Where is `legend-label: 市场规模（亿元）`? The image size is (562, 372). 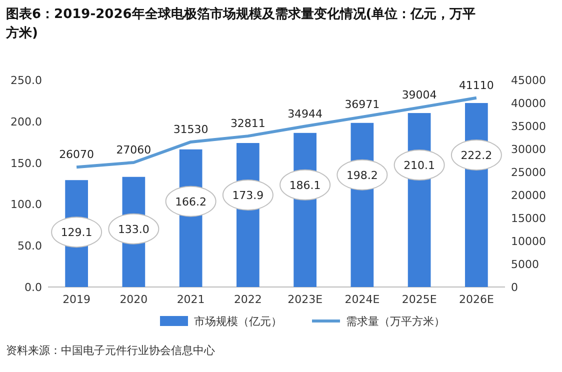 legend-label: 市场规模（亿元） is located at coordinates (238, 321).